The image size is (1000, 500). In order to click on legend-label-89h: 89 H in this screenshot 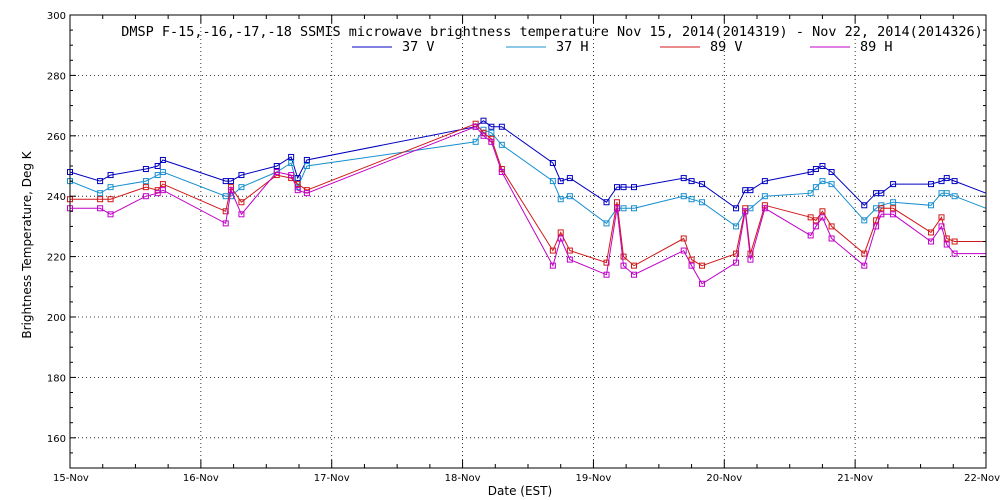, I will do `click(876, 47)`.